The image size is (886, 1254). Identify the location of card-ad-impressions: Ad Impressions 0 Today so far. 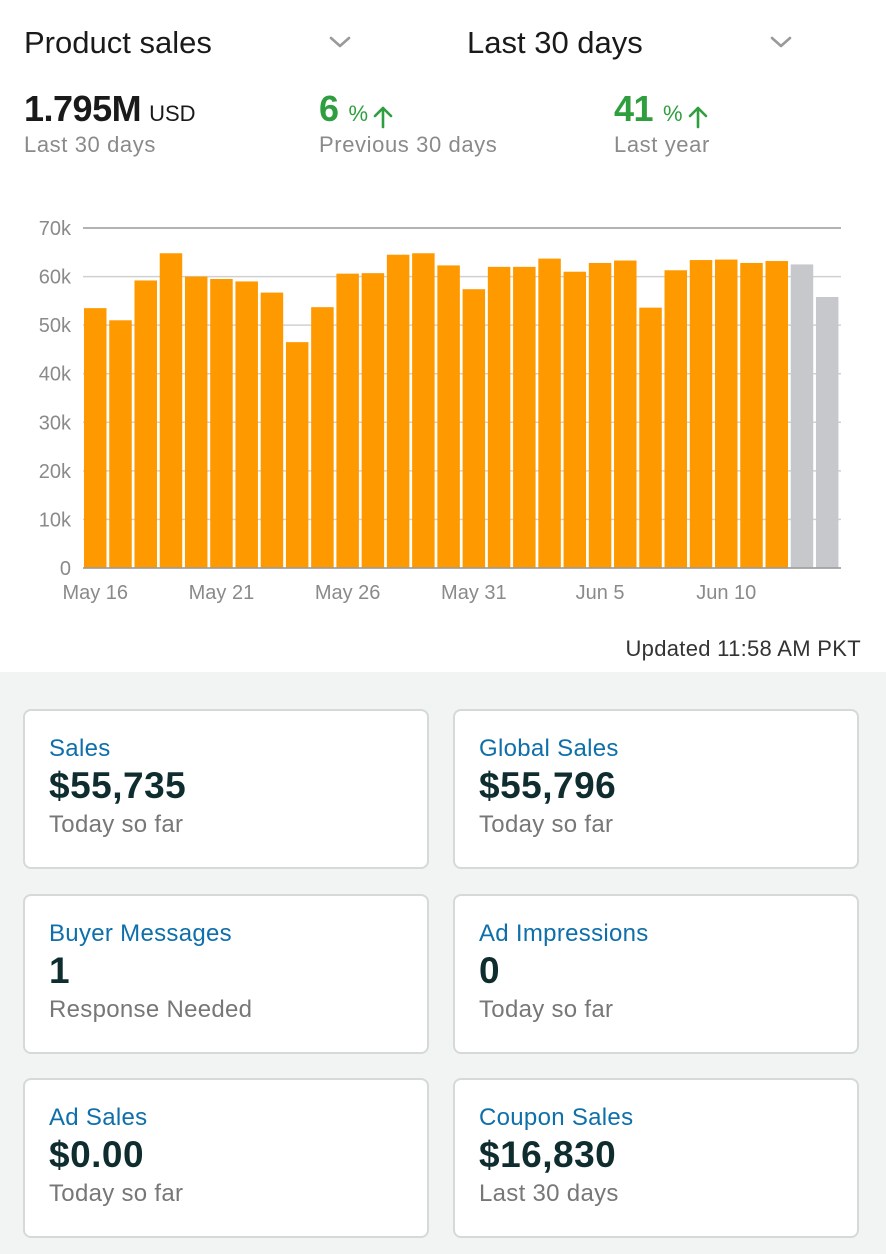
(656, 974).